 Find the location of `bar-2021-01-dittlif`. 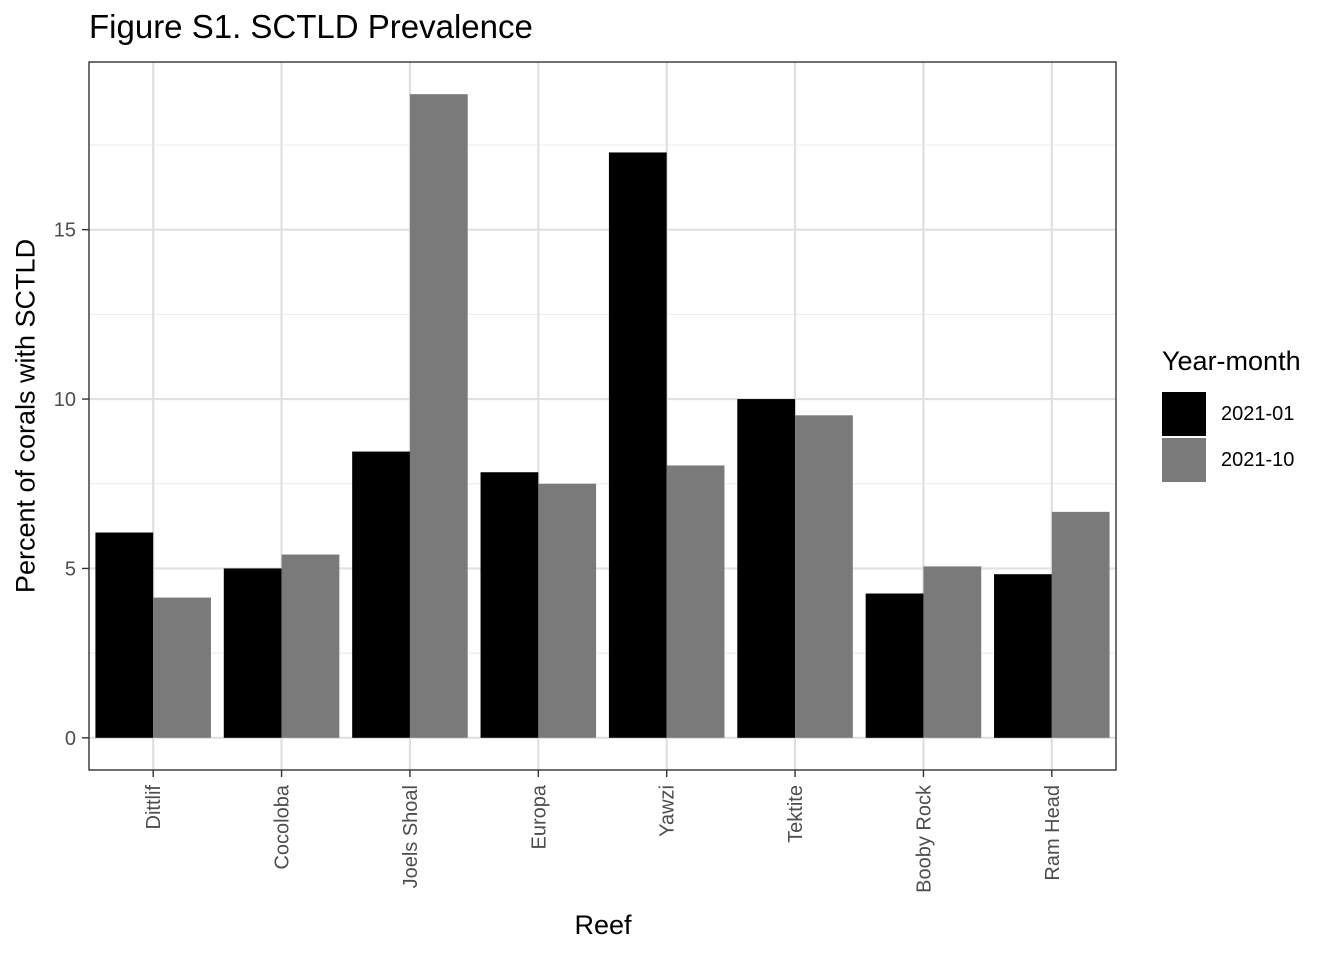

bar-2021-01-dittlif is located at coordinates (124, 635).